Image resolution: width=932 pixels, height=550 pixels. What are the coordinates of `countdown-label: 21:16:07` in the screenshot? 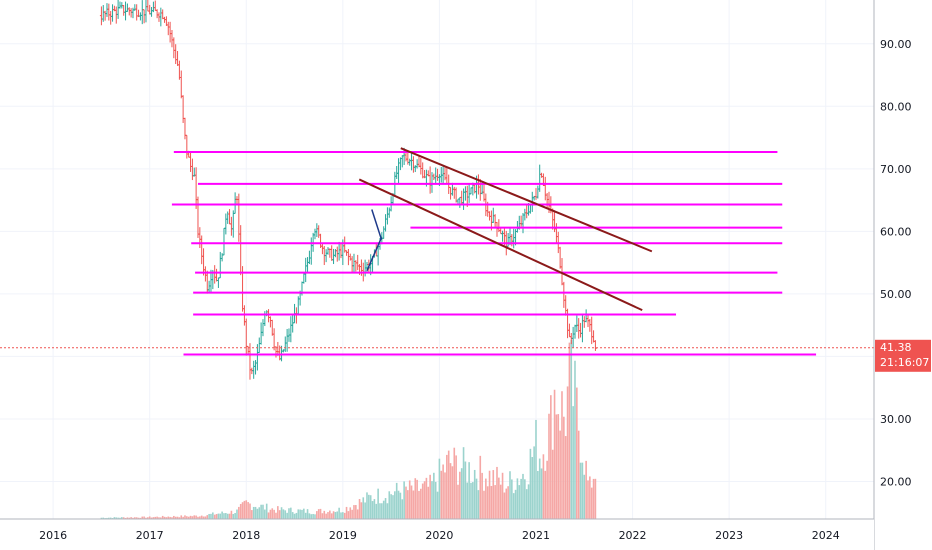 It's located at (904, 362).